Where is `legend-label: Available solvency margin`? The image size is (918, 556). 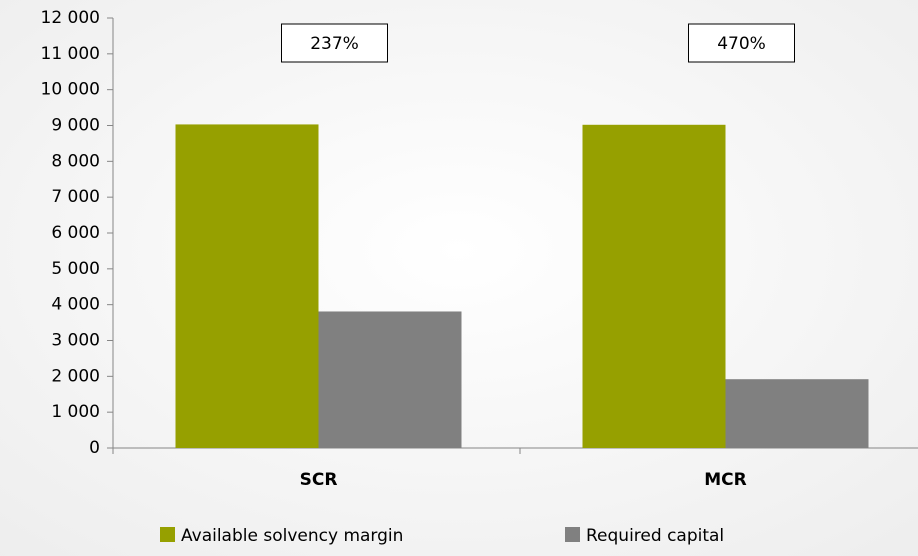
legend-label: Available solvency margin is located at coordinates (292, 536).